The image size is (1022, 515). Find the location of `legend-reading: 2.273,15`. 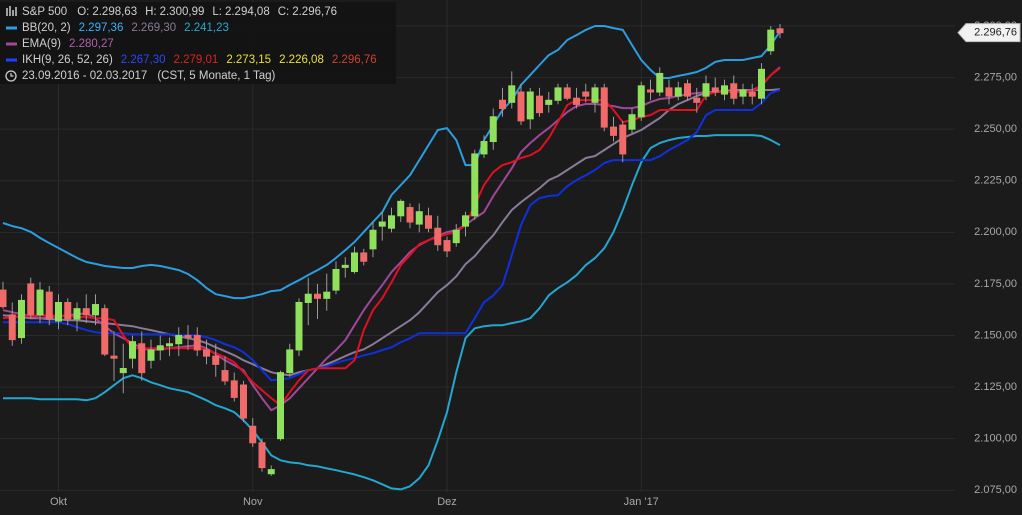

legend-reading: 2.273,15 is located at coordinates (248, 60).